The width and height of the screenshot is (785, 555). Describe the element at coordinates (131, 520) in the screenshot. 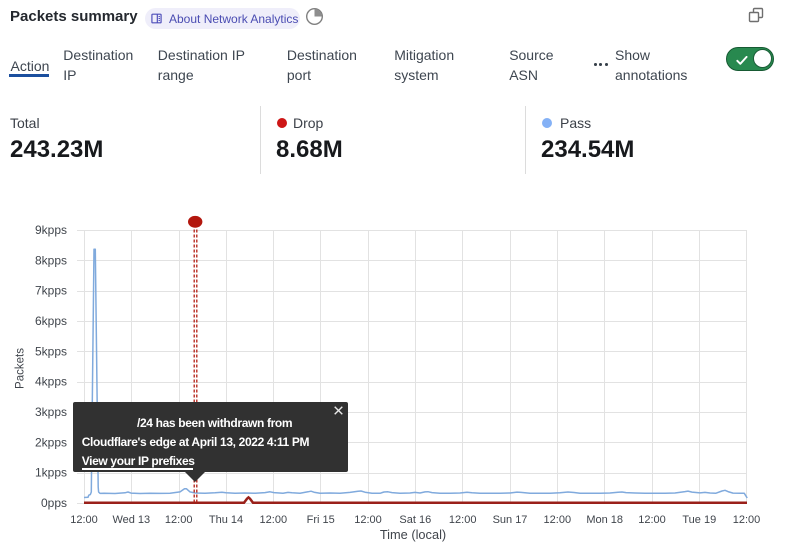

I see `svg-text: Wed 13` at that location.